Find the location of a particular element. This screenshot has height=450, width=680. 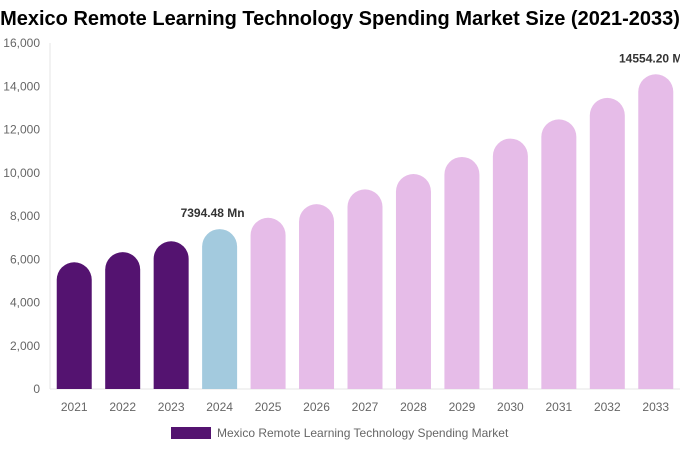

legend-swatch is located at coordinates (191, 433).